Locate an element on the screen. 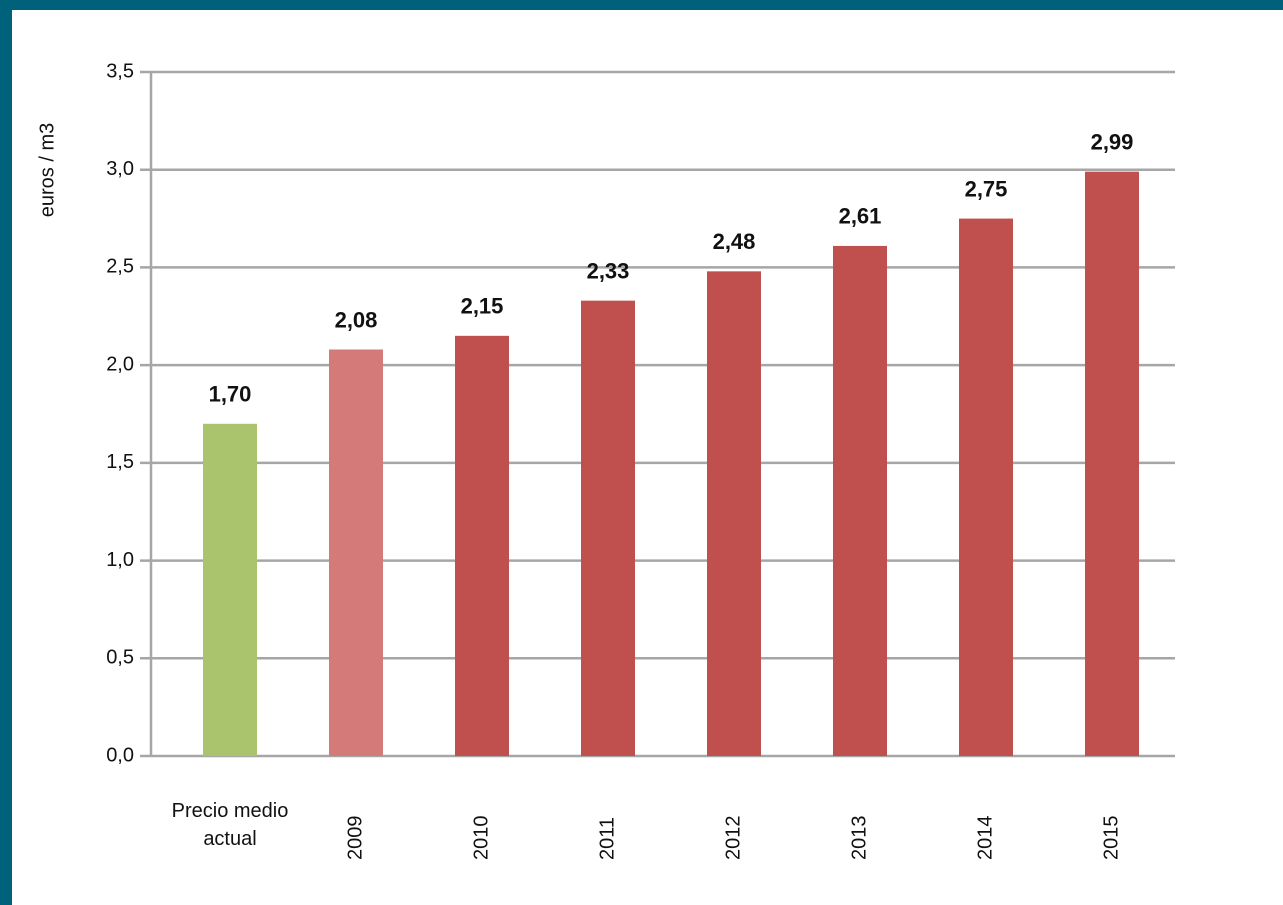  y-tick-label: 3,5 is located at coordinates (120, 71).